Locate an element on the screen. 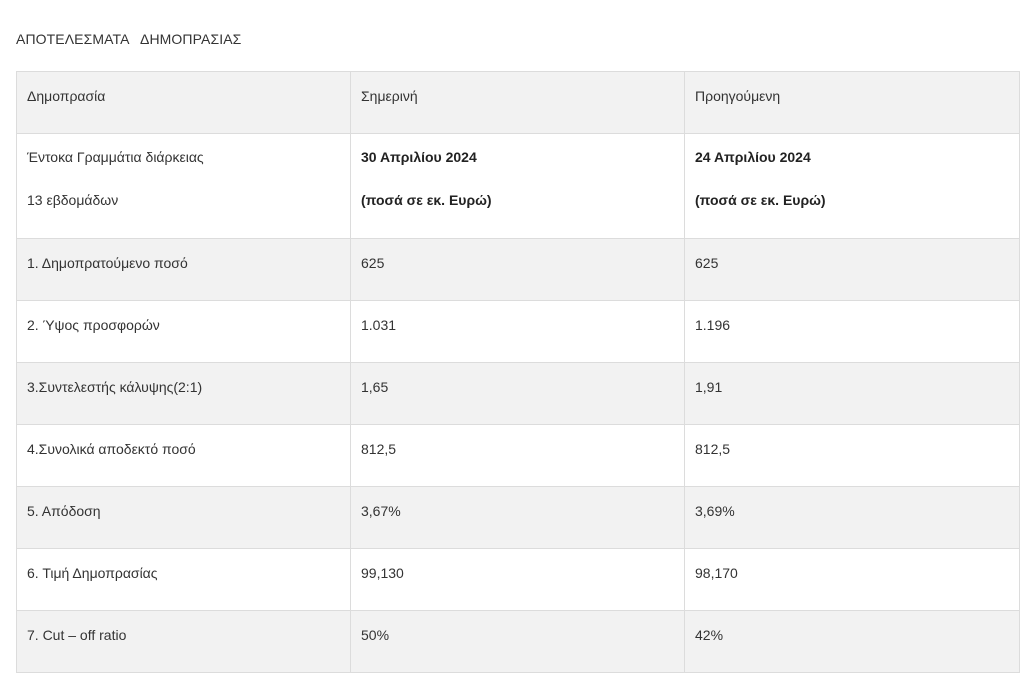 The width and height of the screenshot is (1024, 687). row-current-value: 625 is located at coordinates (517, 269).